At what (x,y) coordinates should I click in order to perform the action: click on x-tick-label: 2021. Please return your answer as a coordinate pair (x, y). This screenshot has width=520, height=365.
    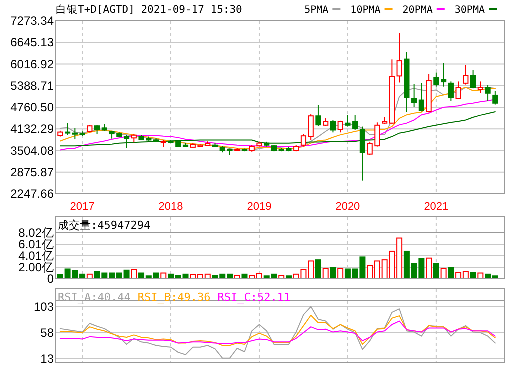
    Looking at the image, I should click on (436, 207).